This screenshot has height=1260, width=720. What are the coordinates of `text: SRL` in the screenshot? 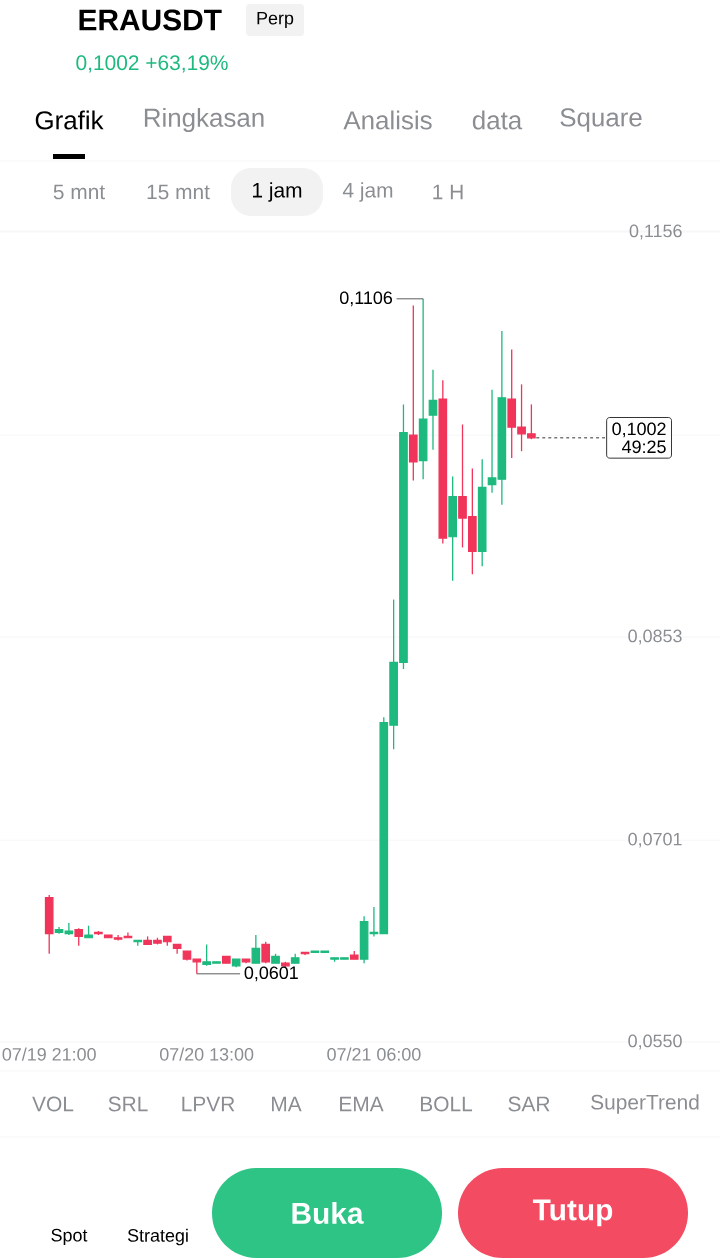 It's located at (128, 1104).